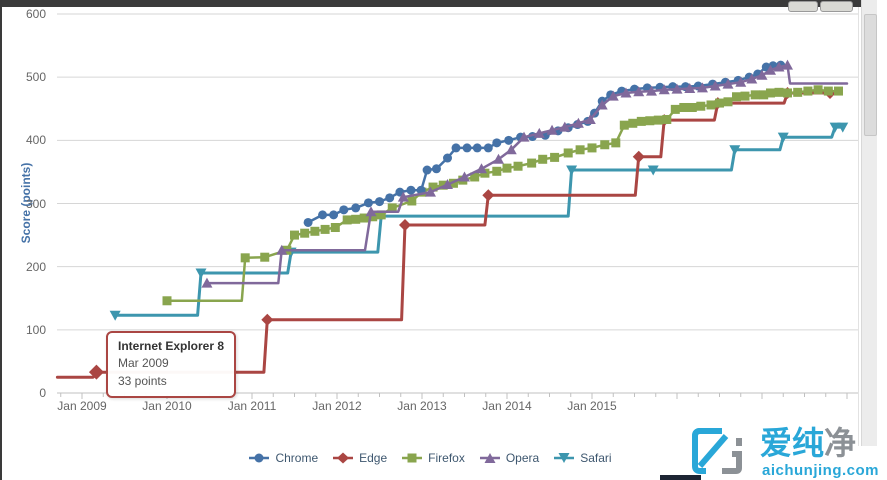 Image resolution: width=887 pixels, height=480 pixels. I want to click on legend-item-opera: Opera, so click(509, 458).